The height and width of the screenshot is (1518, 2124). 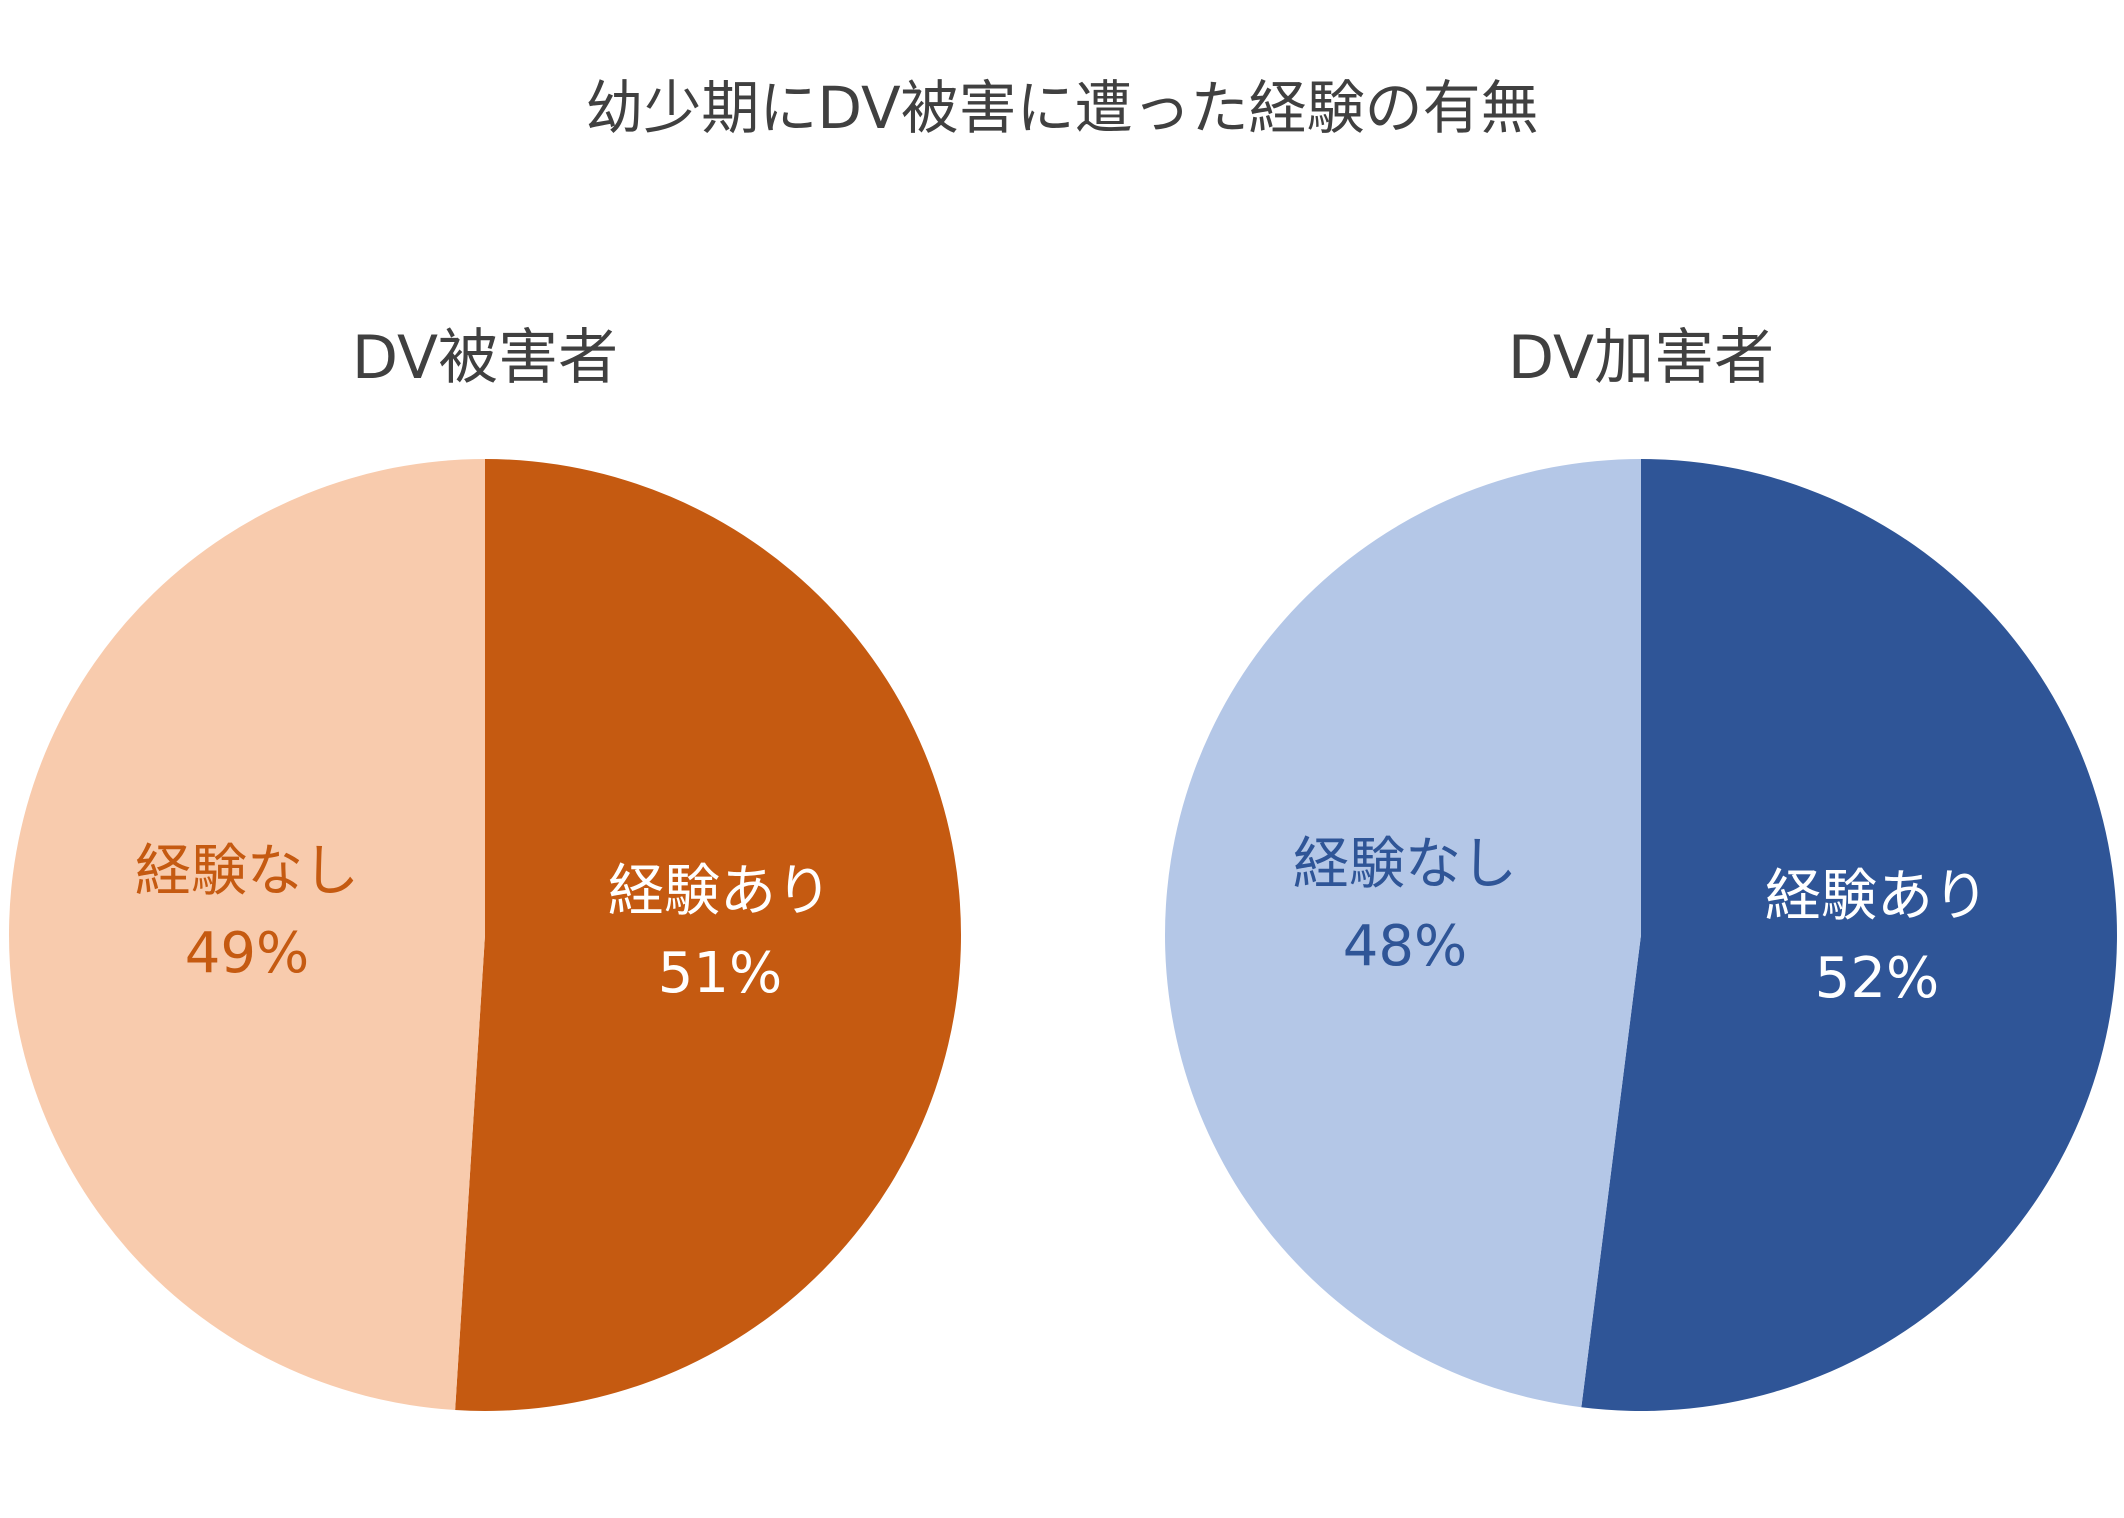 I want to click on slice-value-label: 49%, so click(x=247, y=953).